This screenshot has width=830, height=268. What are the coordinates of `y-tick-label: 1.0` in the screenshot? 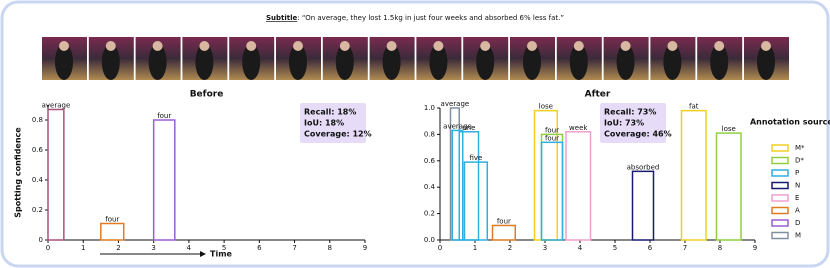 It's located at (429, 108).